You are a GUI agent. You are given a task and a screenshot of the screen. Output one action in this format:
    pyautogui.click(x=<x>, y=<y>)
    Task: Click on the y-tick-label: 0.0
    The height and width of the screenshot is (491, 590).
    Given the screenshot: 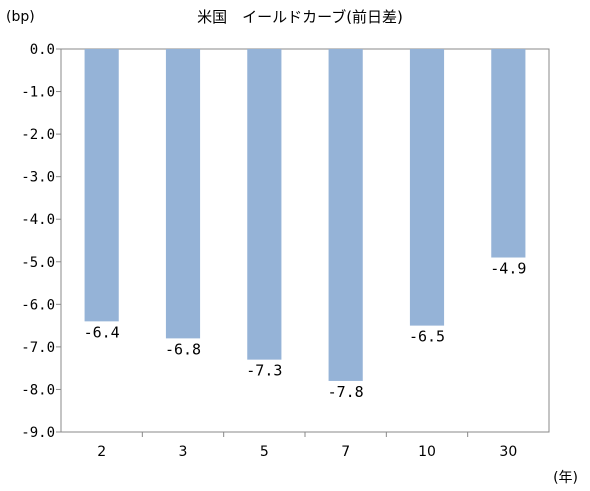 What is the action you would take?
    pyautogui.click(x=42, y=50)
    